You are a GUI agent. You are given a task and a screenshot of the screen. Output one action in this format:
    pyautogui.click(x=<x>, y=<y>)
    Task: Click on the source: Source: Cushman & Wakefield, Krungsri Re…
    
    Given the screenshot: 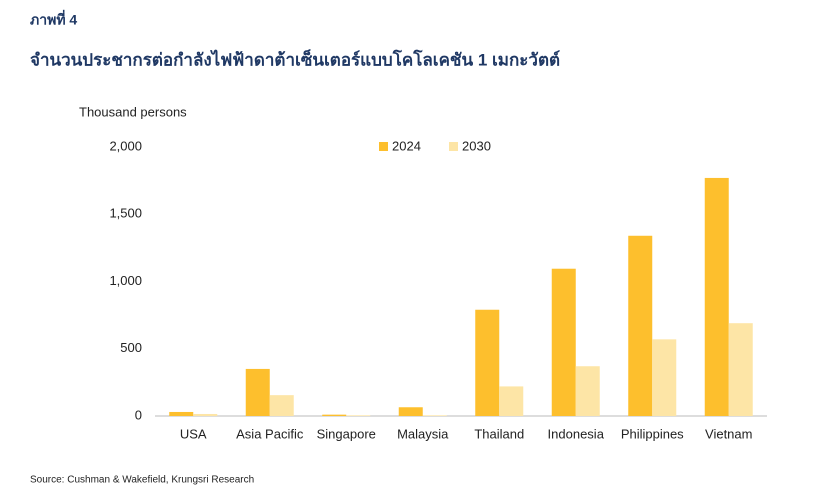 What is the action you would take?
    pyautogui.click(x=142, y=480)
    